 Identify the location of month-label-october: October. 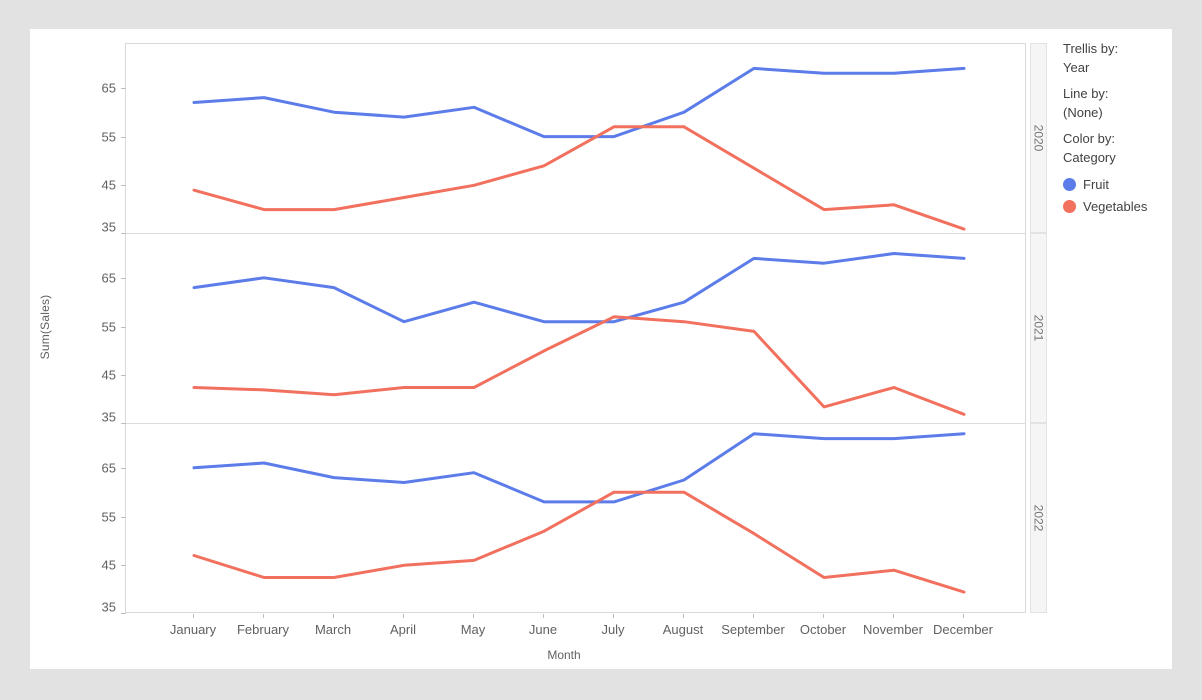
(823, 629).